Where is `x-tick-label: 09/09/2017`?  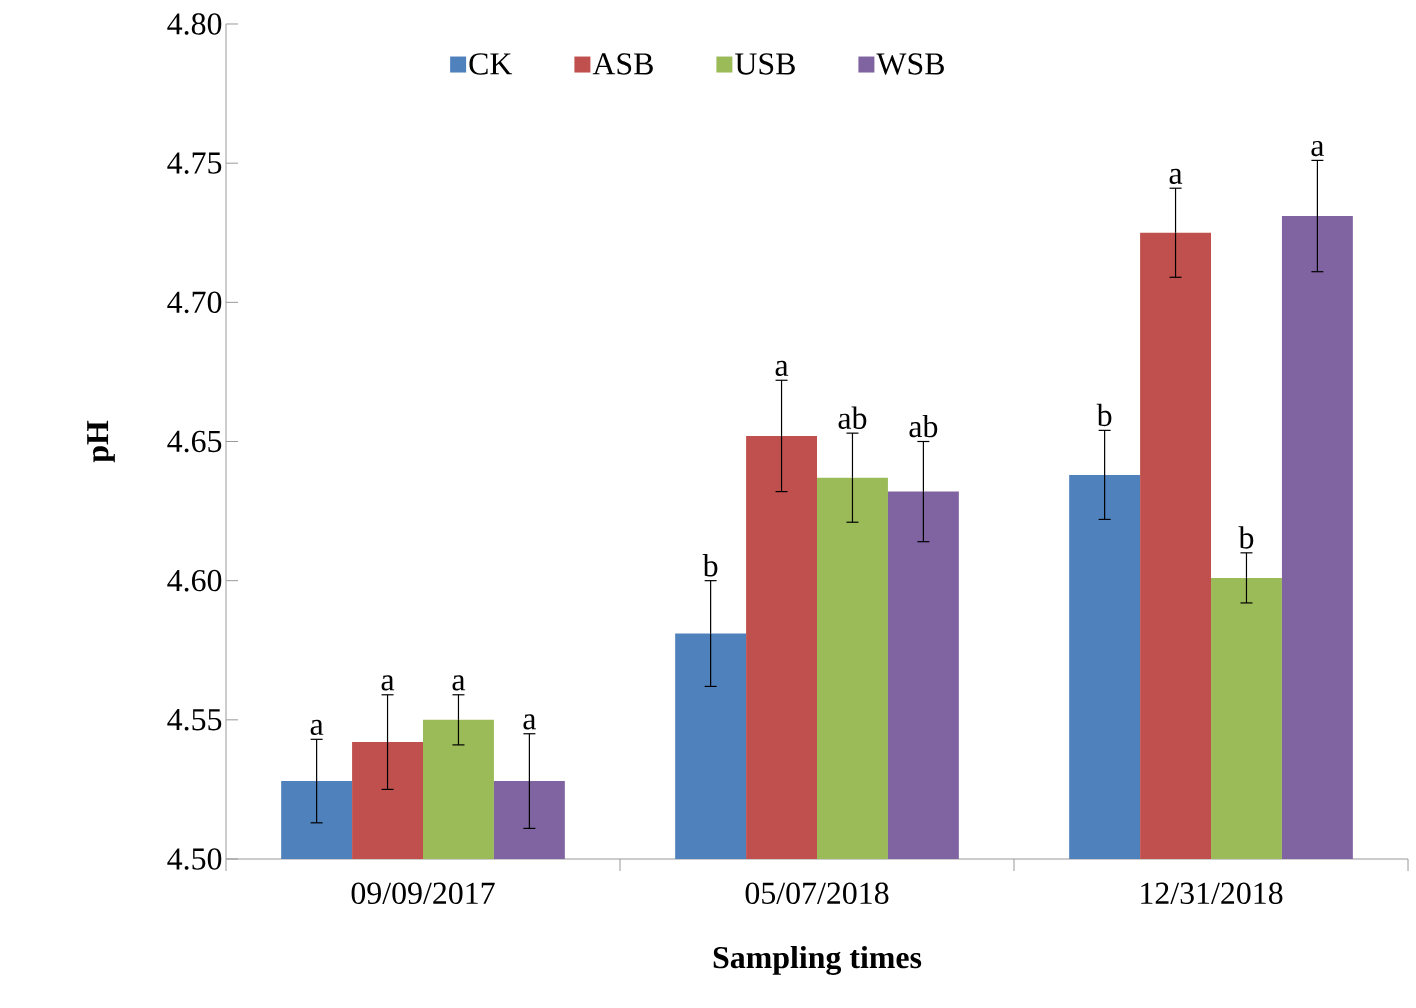 x-tick-label: 09/09/2017 is located at coordinates (423, 893).